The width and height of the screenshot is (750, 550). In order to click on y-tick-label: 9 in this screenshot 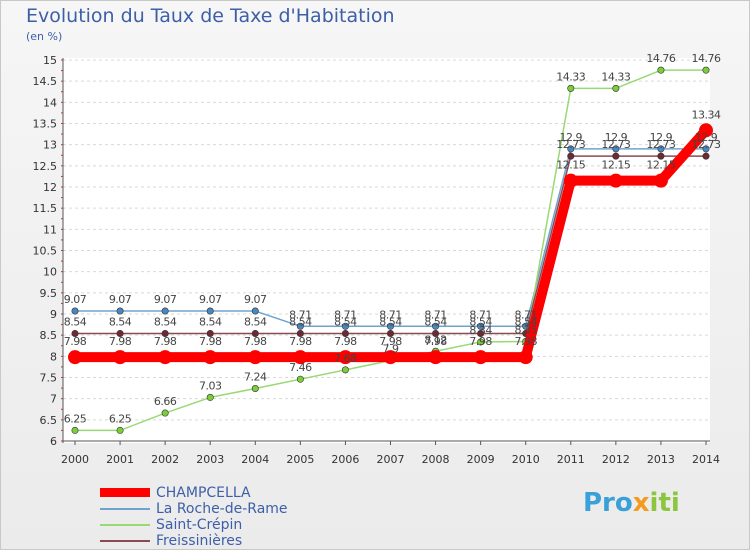, I will do `click(53, 314)`.